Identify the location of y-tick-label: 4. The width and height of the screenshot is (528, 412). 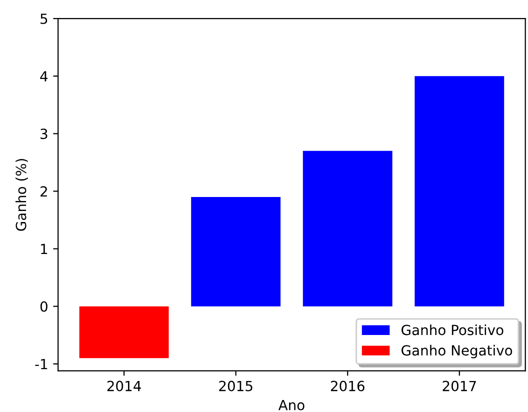
(44, 76).